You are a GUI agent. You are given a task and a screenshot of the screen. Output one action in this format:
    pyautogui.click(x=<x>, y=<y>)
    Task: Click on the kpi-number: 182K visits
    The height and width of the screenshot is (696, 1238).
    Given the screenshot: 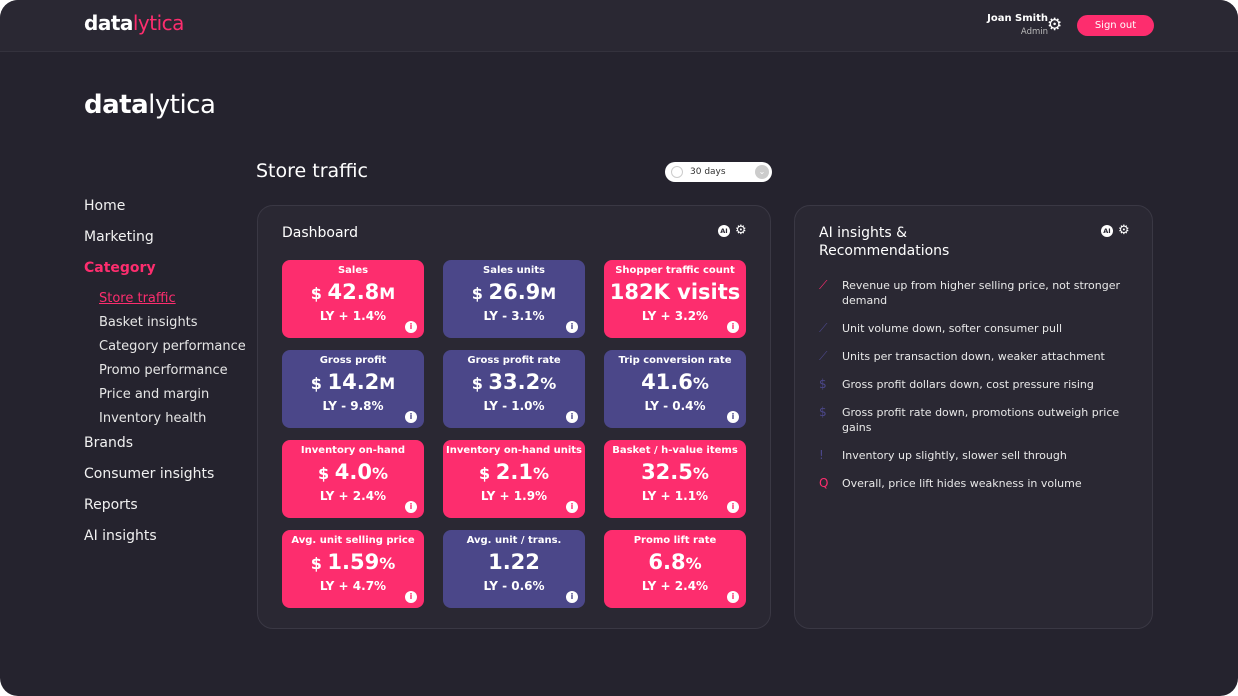 What is the action you would take?
    pyautogui.click(x=675, y=292)
    